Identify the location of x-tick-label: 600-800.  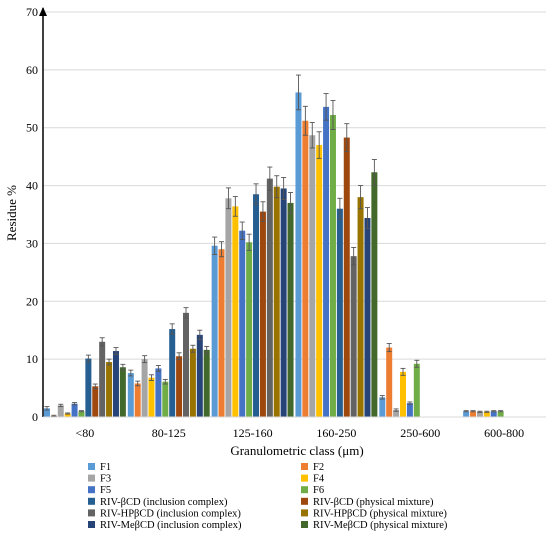
(504, 433).